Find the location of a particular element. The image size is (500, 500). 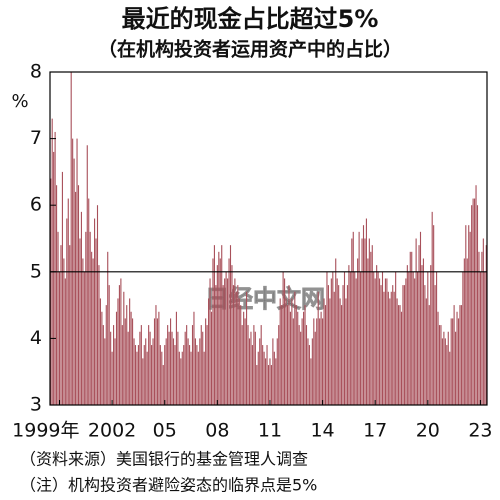

y-tick-label: 8 is located at coordinates (36, 72).